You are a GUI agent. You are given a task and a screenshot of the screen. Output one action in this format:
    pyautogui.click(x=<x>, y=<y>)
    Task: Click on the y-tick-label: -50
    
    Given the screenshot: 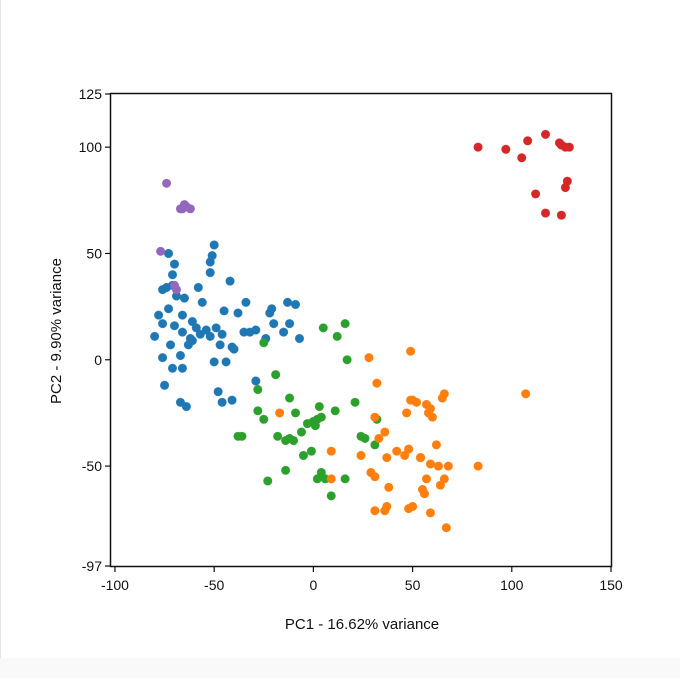 What is the action you would take?
    pyautogui.click(x=92, y=466)
    